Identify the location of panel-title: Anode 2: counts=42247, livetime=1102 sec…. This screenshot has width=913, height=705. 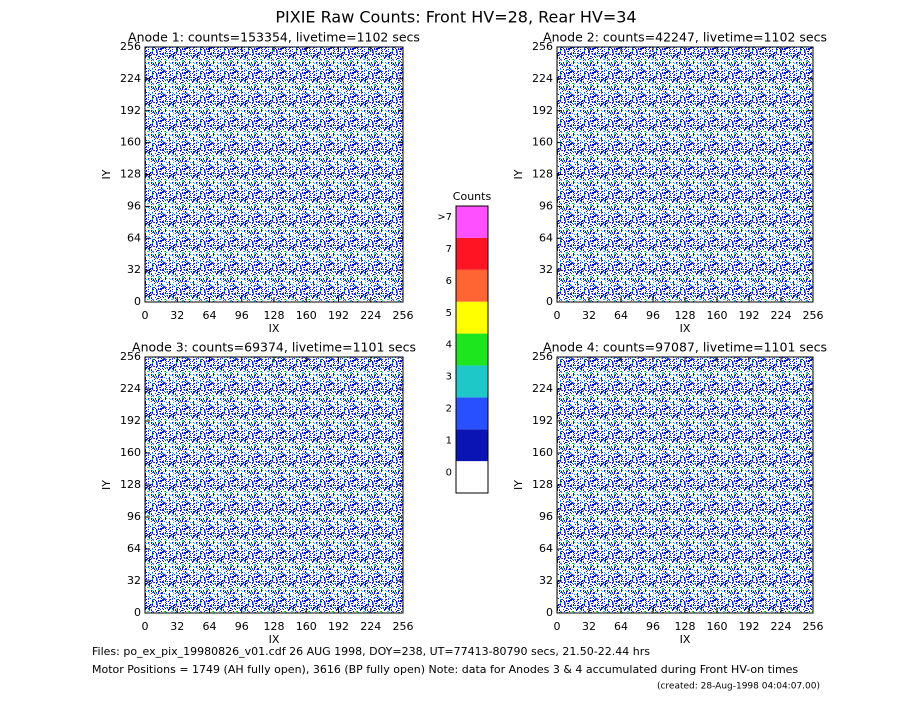
(685, 37).